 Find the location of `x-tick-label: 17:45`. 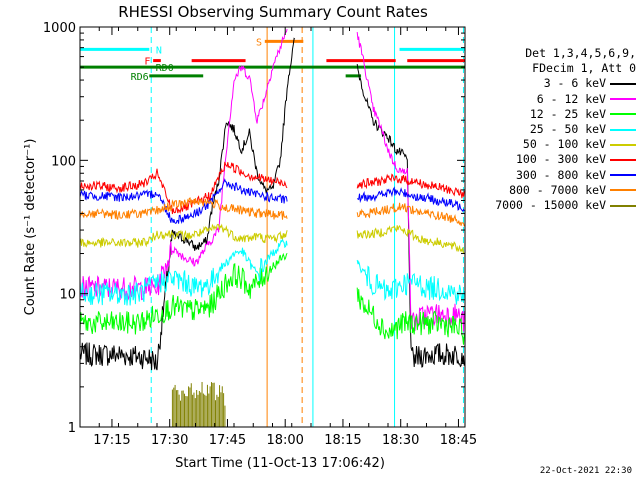

x-tick-label: 17:45 is located at coordinates (227, 440).